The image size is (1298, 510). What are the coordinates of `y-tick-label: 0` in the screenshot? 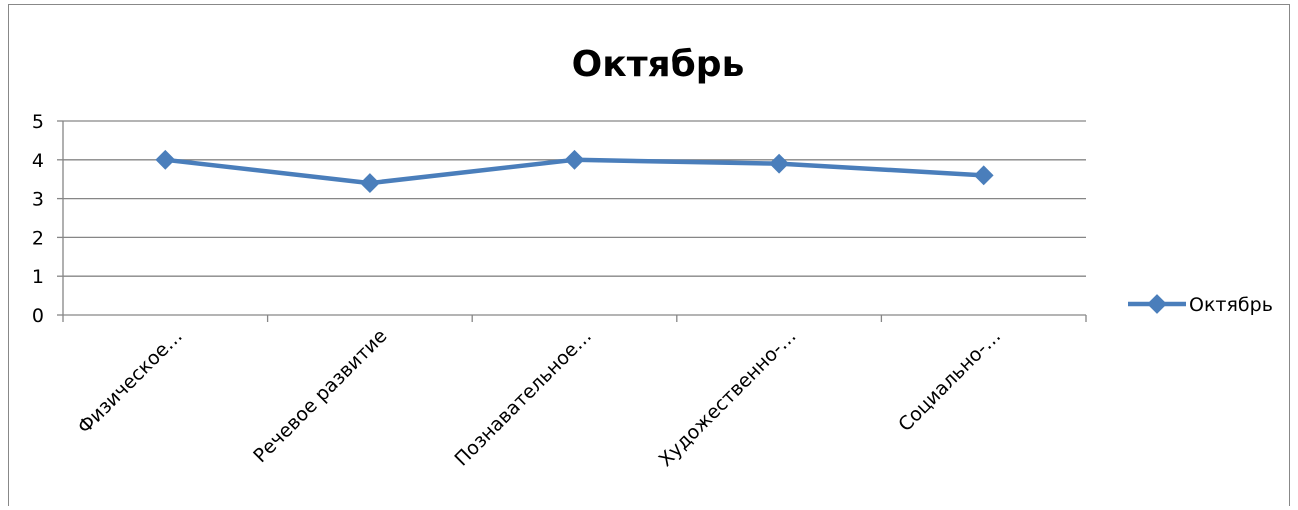 It's located at (38, 316).